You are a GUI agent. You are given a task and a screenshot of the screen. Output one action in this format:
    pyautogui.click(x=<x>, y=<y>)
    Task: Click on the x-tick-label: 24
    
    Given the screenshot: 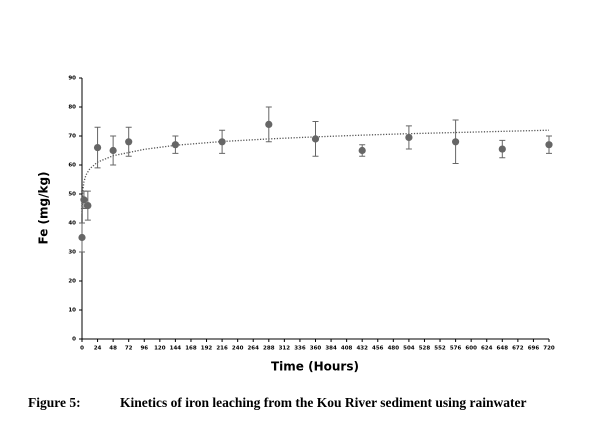 What is the action you would take?
    pyautogui.click(x=98, y=349)
    